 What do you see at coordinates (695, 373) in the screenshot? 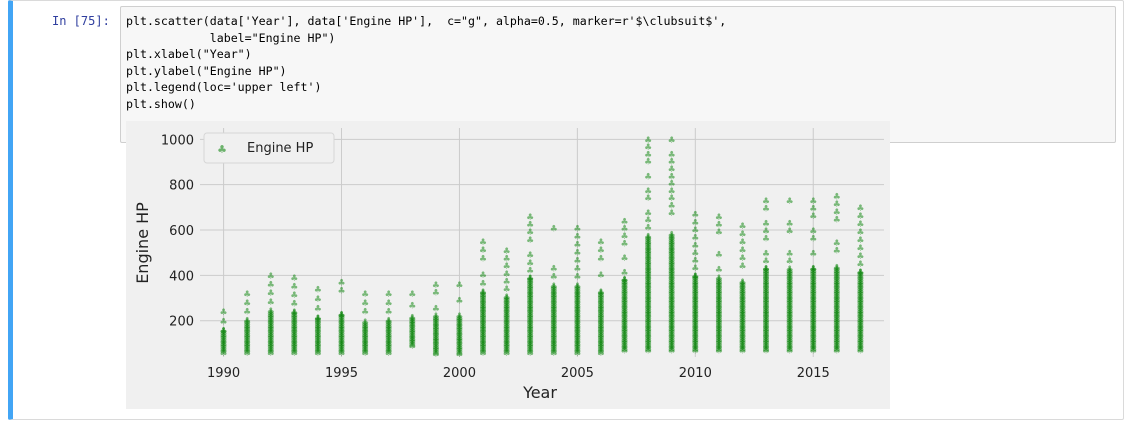
I see `x-tick-label: 2010` at bounding box center [695, 373].